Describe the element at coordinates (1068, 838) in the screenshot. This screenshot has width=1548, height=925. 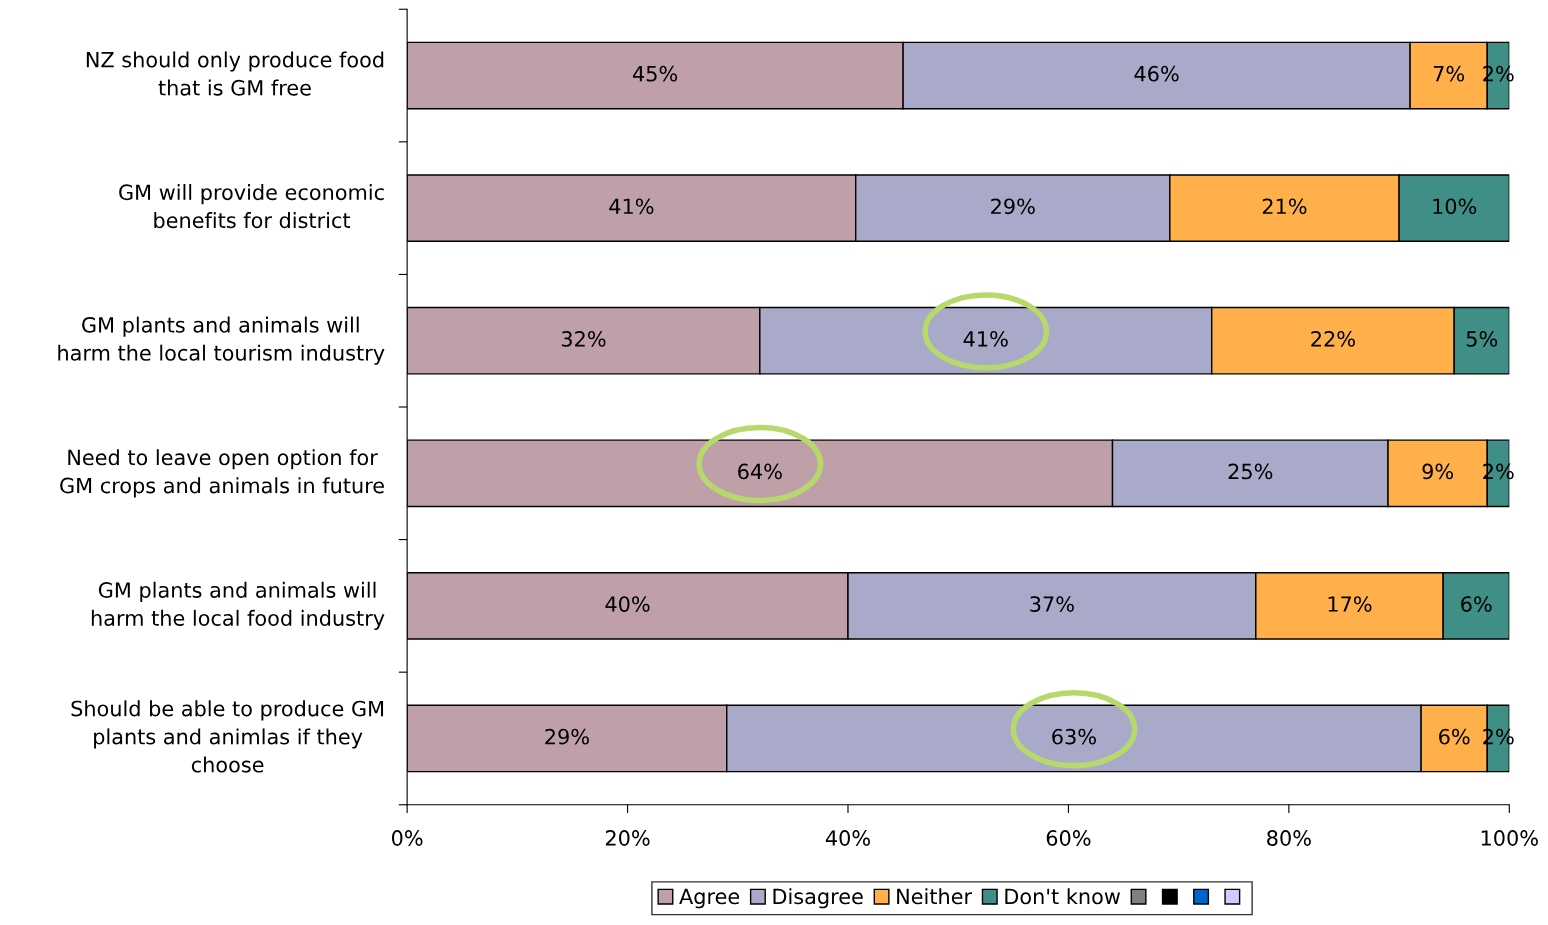
I see `x-tick-label: 60%` at that location.